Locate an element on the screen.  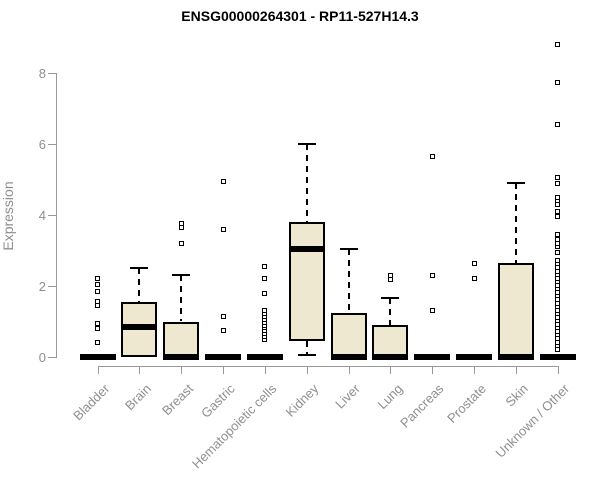
y-axis-line is located at coordinates (56, 215).